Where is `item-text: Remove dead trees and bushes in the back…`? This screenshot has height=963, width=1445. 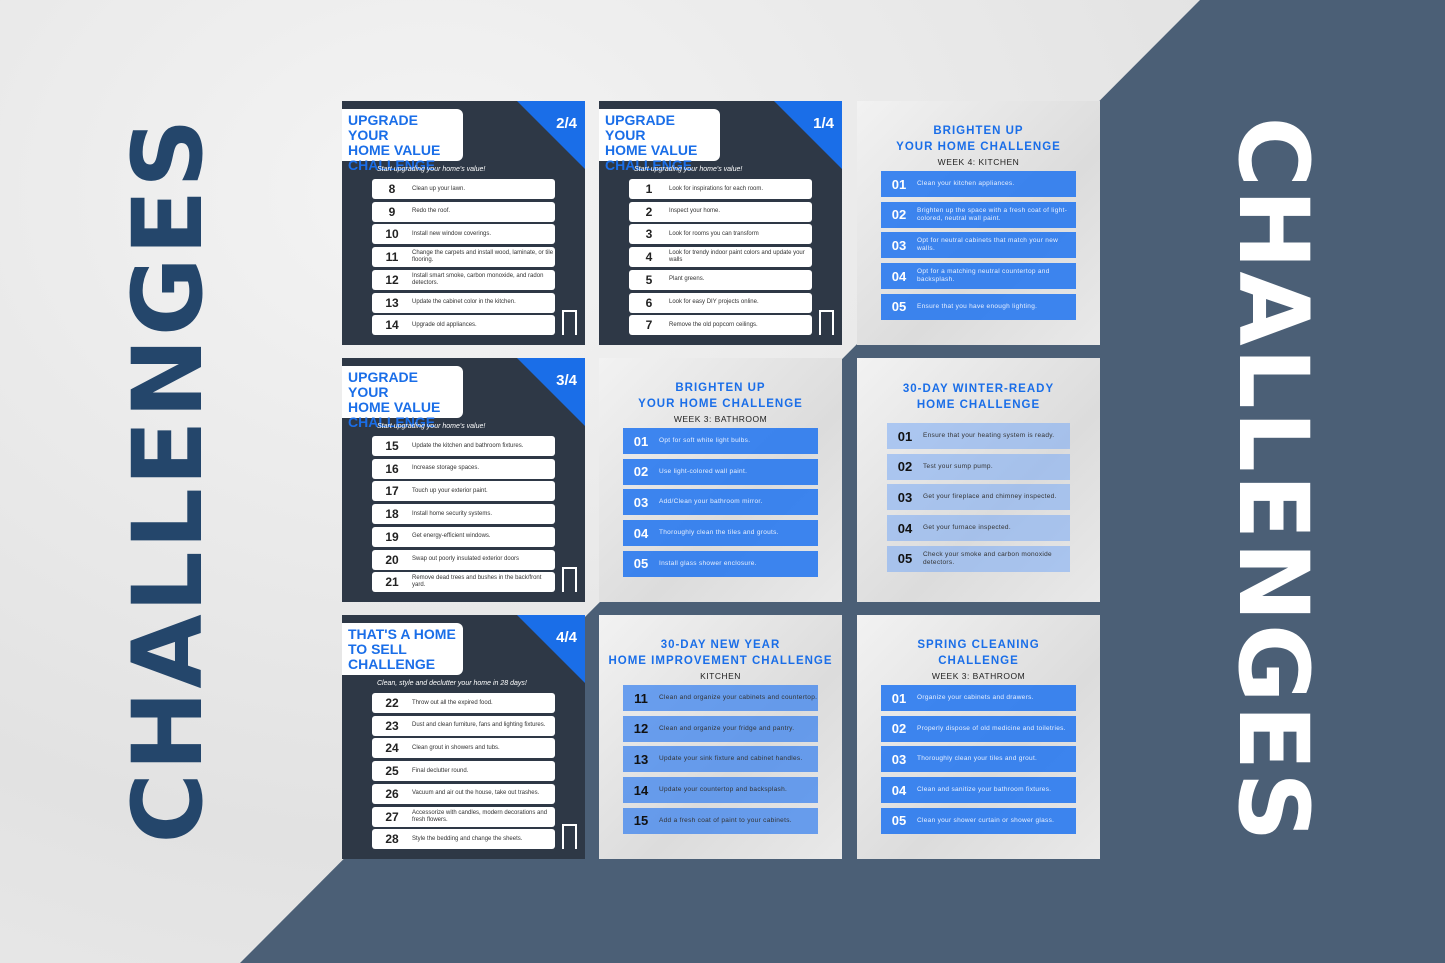
item-text: Remove dead trees and bushes in the back… is located at coordinates (477, 582).